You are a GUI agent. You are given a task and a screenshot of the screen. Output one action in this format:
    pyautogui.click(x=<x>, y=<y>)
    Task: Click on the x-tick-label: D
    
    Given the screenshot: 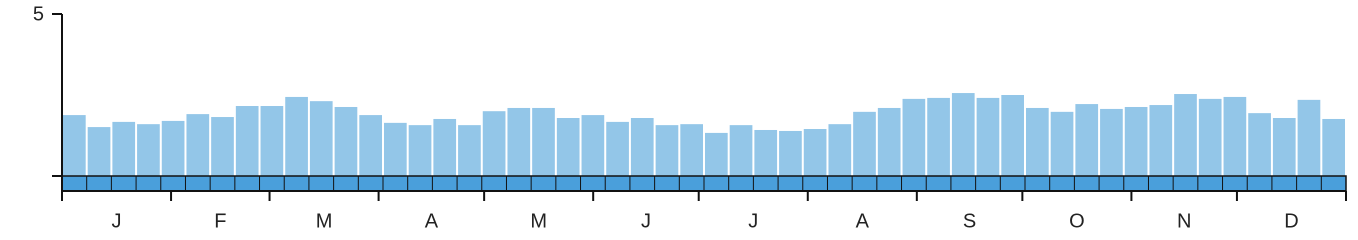 What is the action you would take?
    pyautogui.click(x=1291, y=221)
    